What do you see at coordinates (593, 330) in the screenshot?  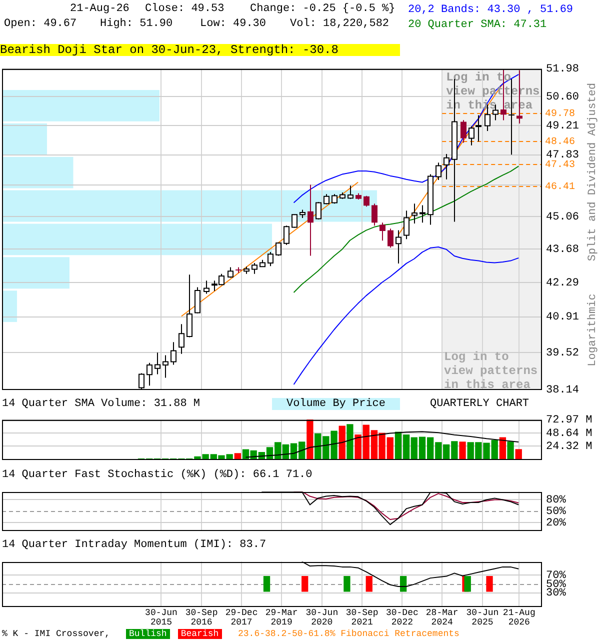 I see `text: Logarithmic` at bounding box center [593, 330].